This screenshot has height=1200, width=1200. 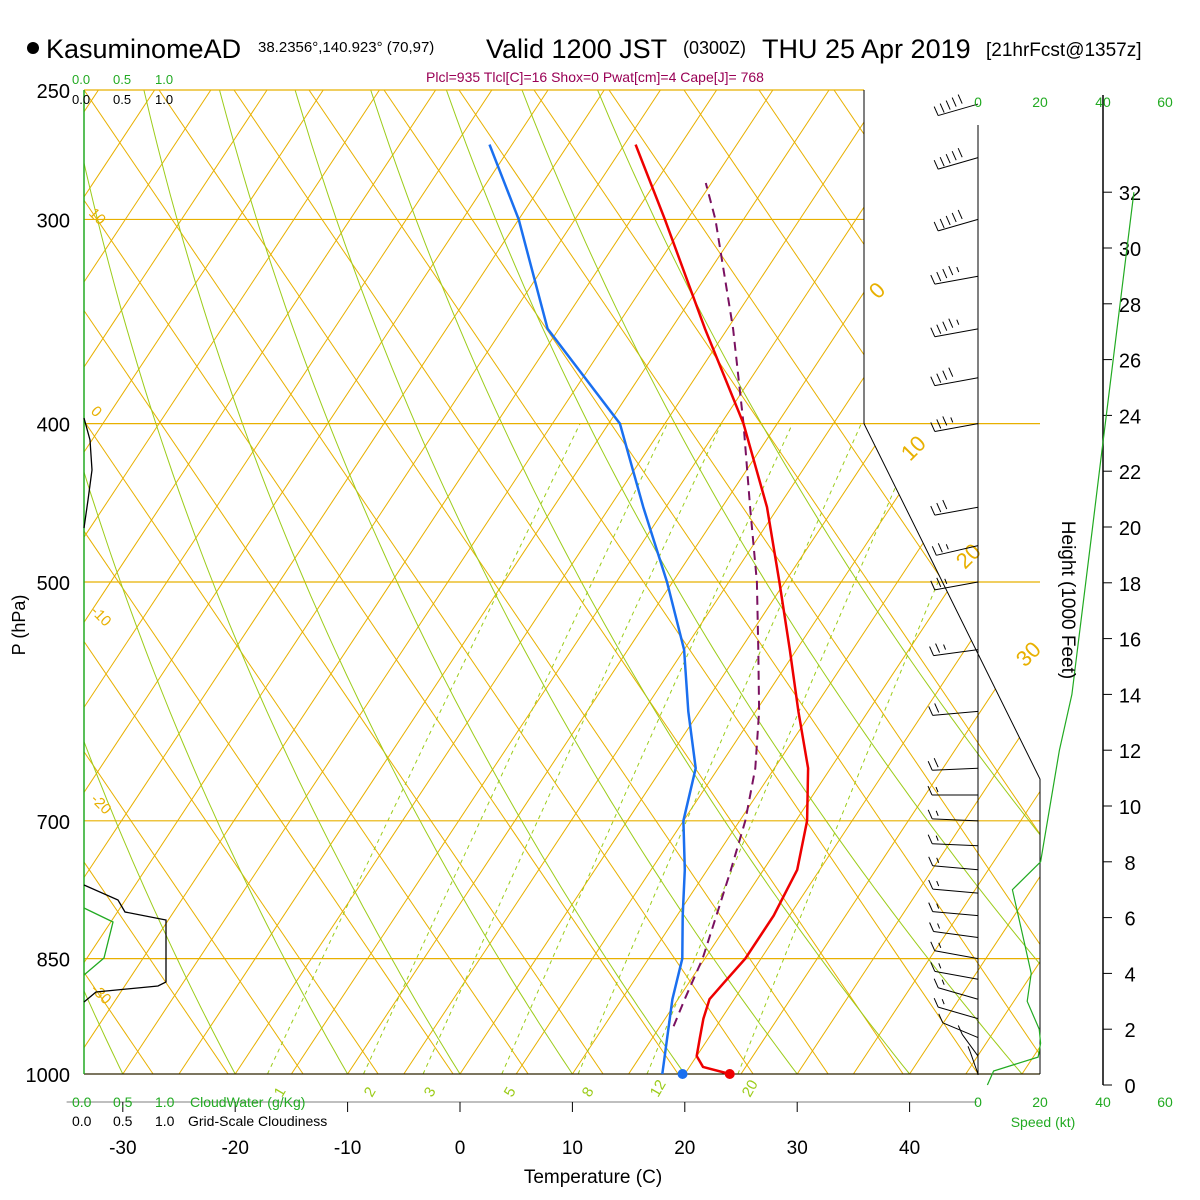 I want to click on height-tick-label: 14, so click(x=1130, y=696).